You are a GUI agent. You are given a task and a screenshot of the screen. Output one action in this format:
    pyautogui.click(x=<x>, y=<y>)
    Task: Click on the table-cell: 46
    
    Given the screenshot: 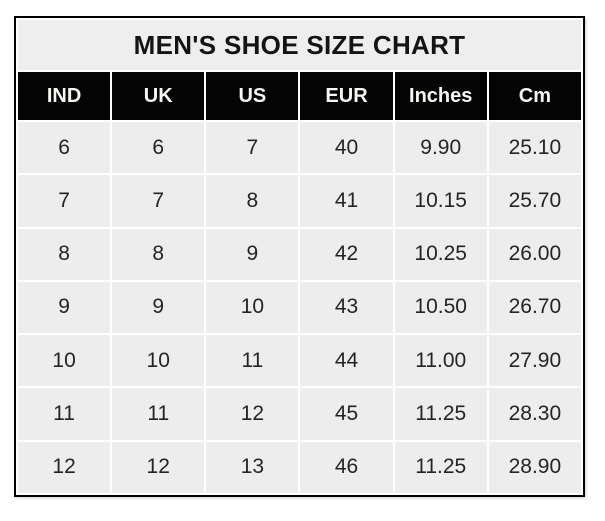 What is the action you would take?
    pyautogui.click(x=346, y=467)
    